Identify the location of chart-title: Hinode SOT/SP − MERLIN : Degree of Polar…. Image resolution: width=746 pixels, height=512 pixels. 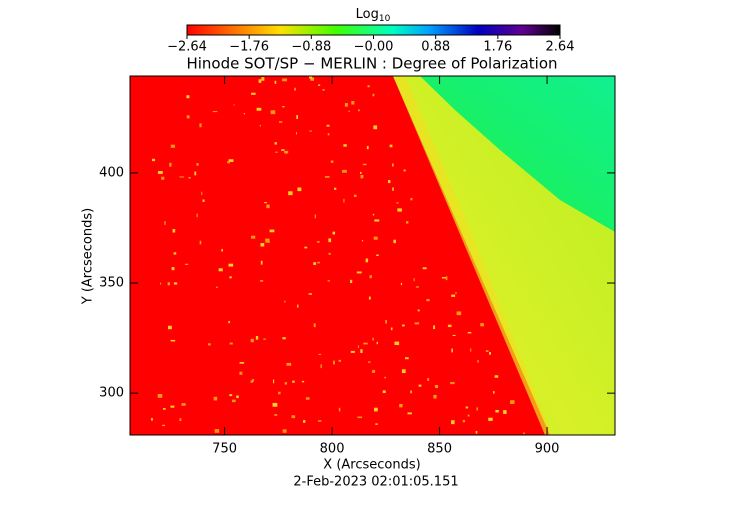
(371, 64).